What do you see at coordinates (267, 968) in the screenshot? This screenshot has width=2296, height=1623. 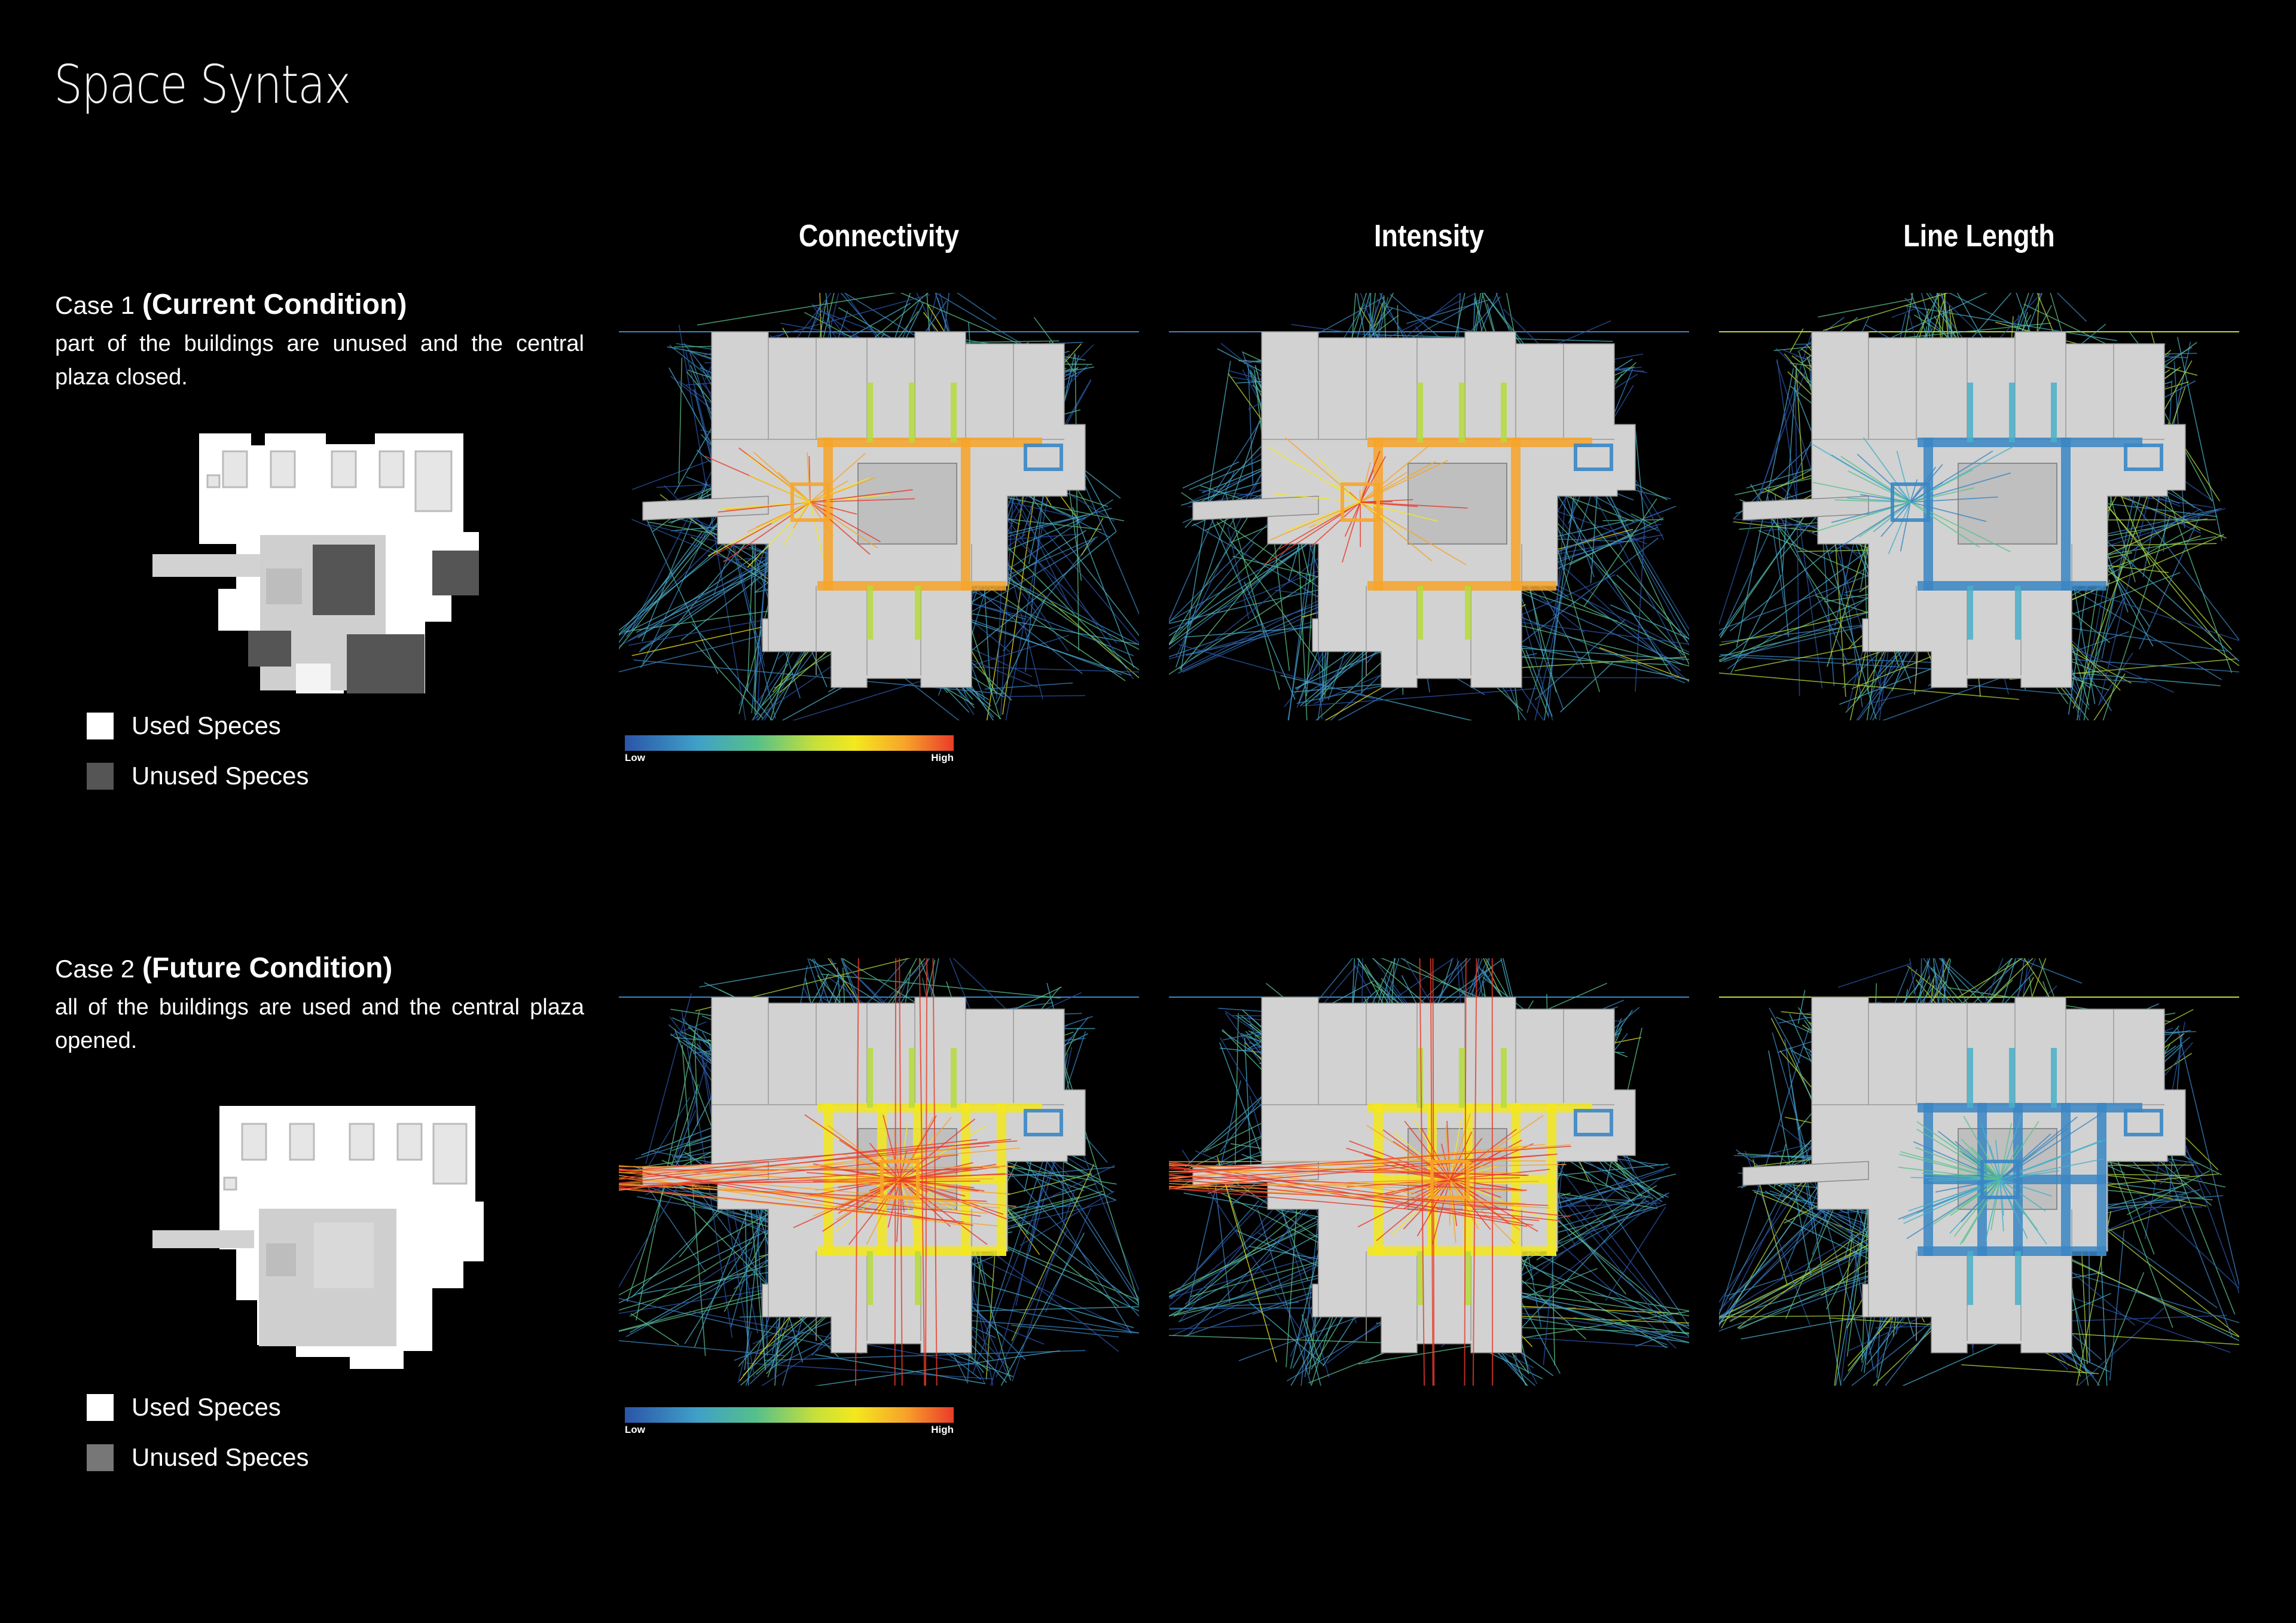 I see `case-2-condition: (Future Condition)` at bounding box center [267, 968].